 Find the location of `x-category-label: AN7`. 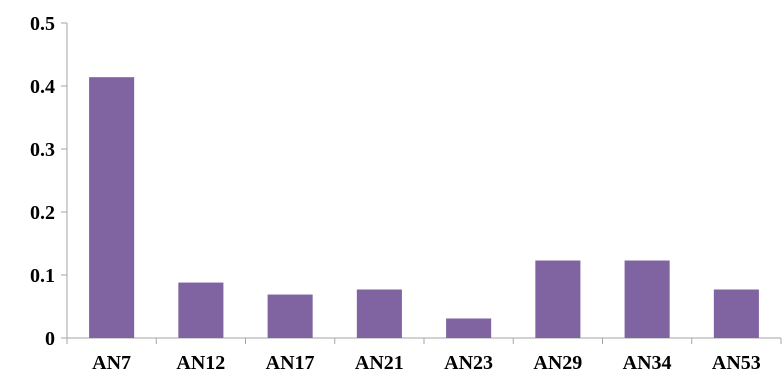

x-category-label: AN7 is located at coordinates (111, 363).